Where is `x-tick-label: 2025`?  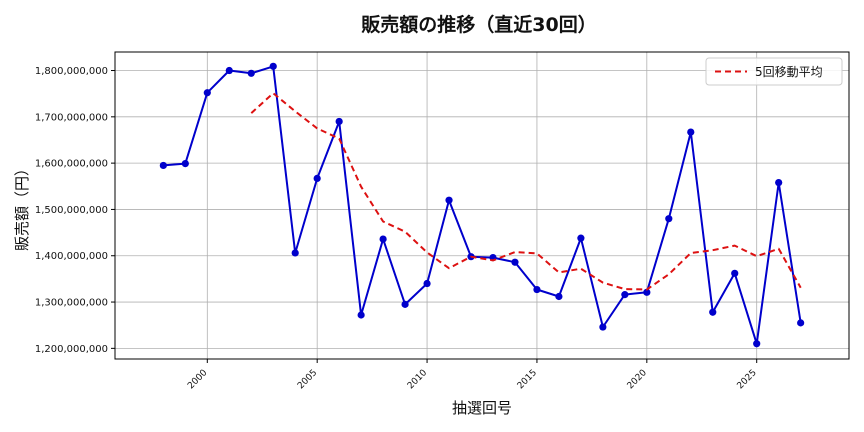 x-tick-label: 2025 is located at coordinates (747, 379).